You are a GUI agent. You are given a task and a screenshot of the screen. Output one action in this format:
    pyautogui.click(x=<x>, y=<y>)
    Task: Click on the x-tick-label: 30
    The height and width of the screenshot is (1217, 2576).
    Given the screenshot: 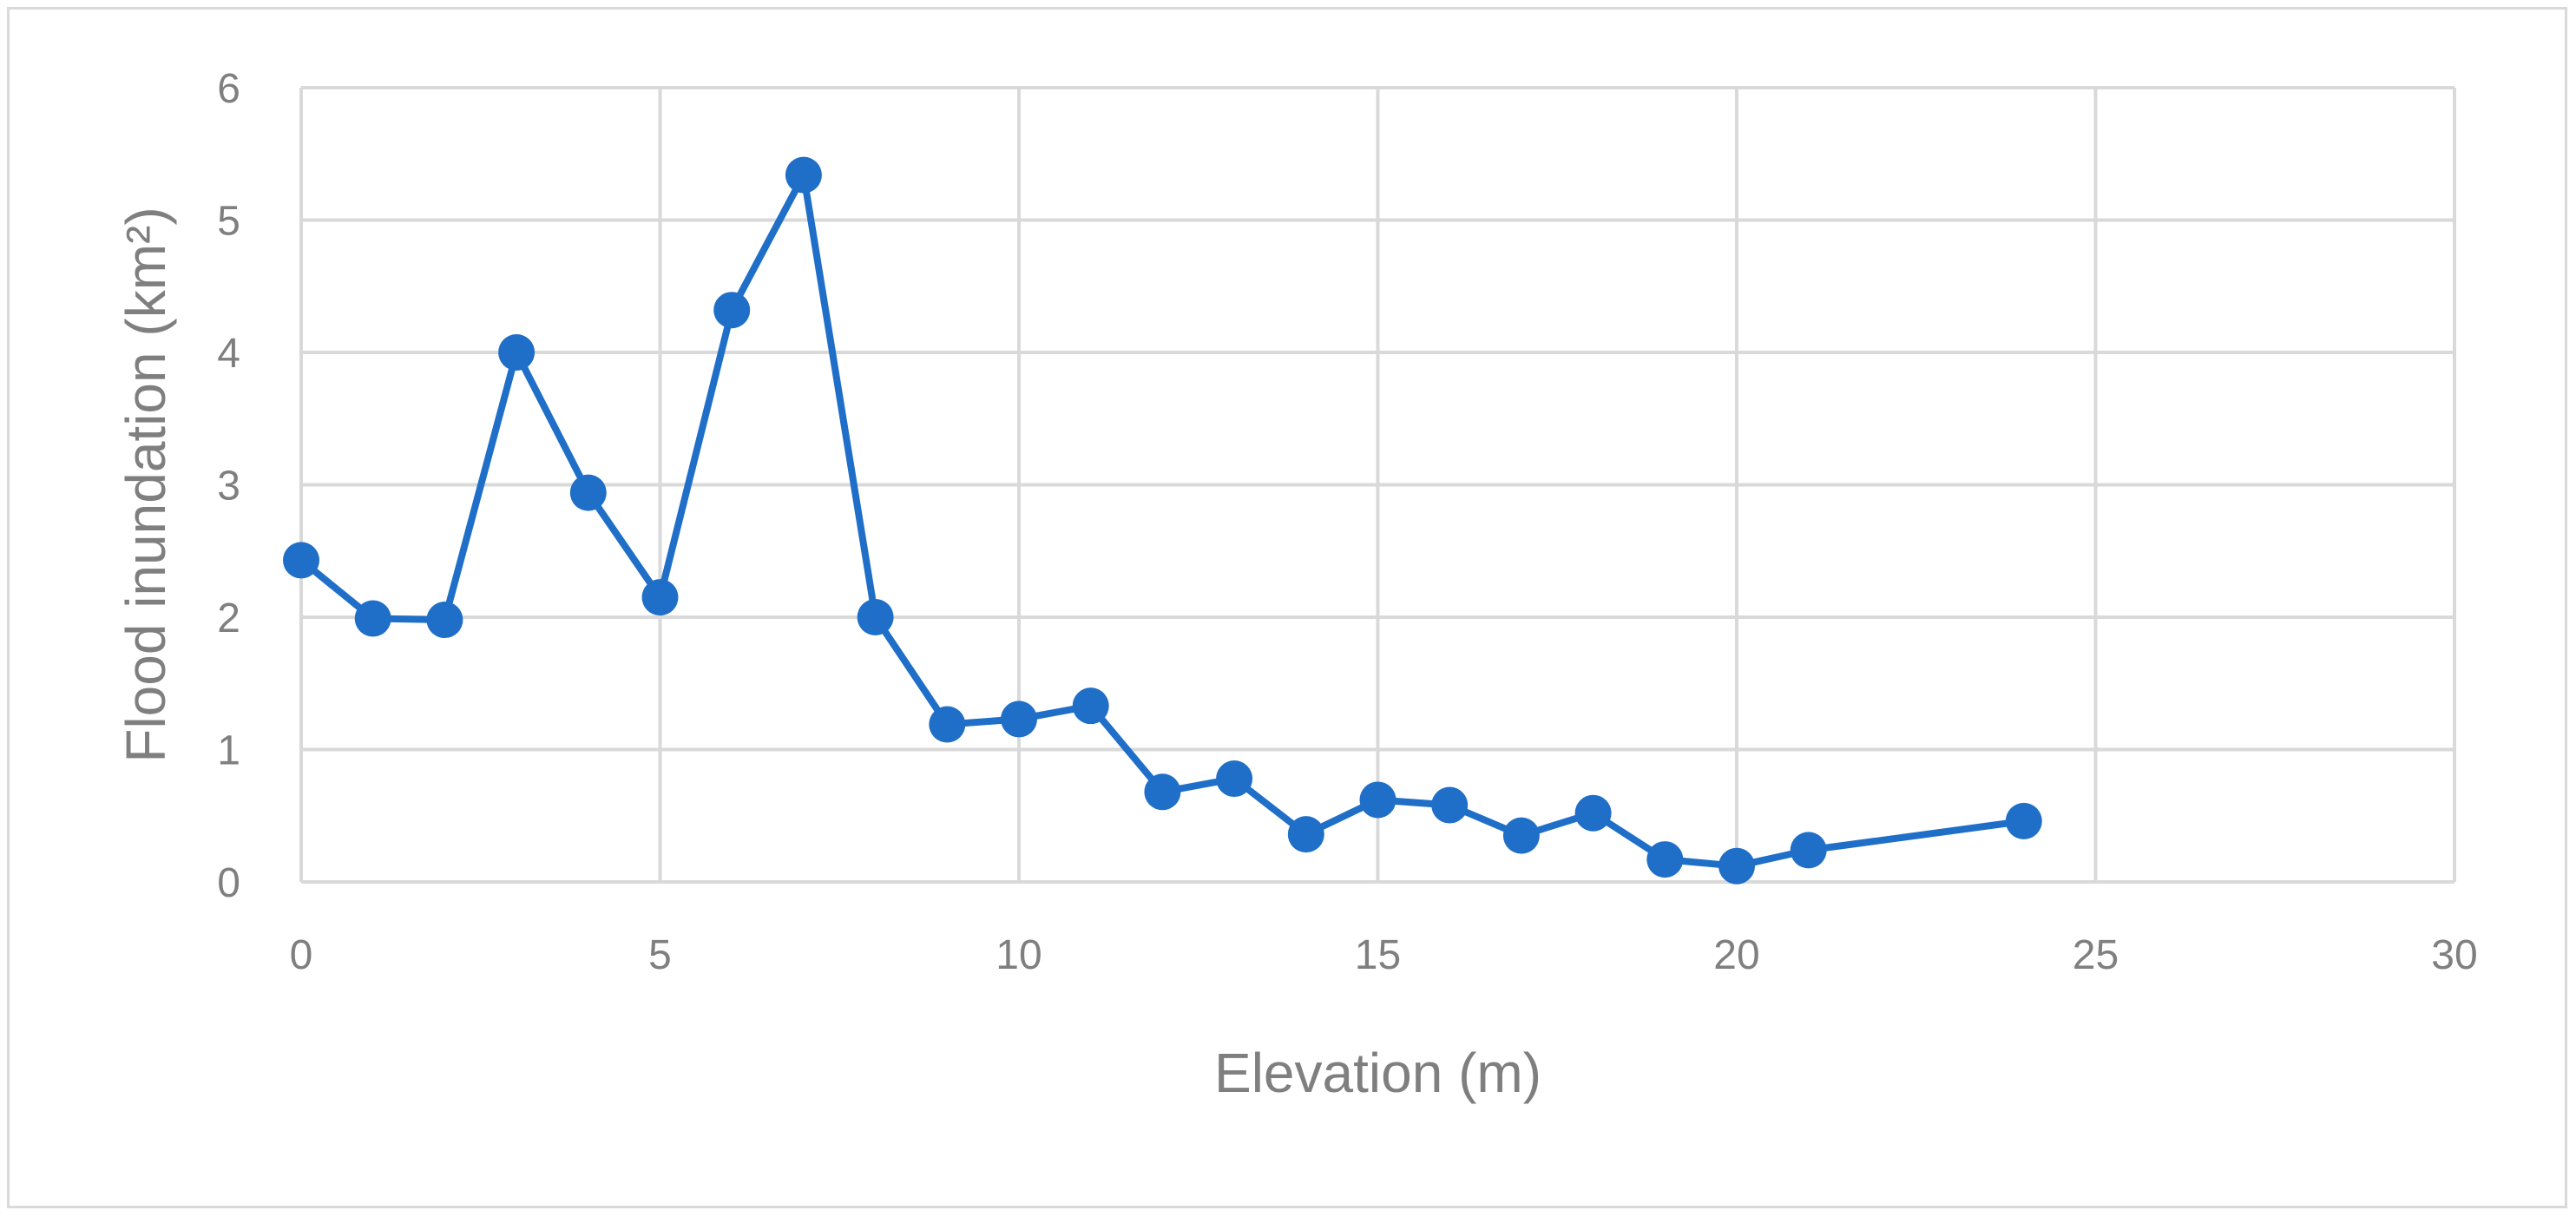 What is the action you would take?
    pyautogui.click(x=2454, y=955)
    